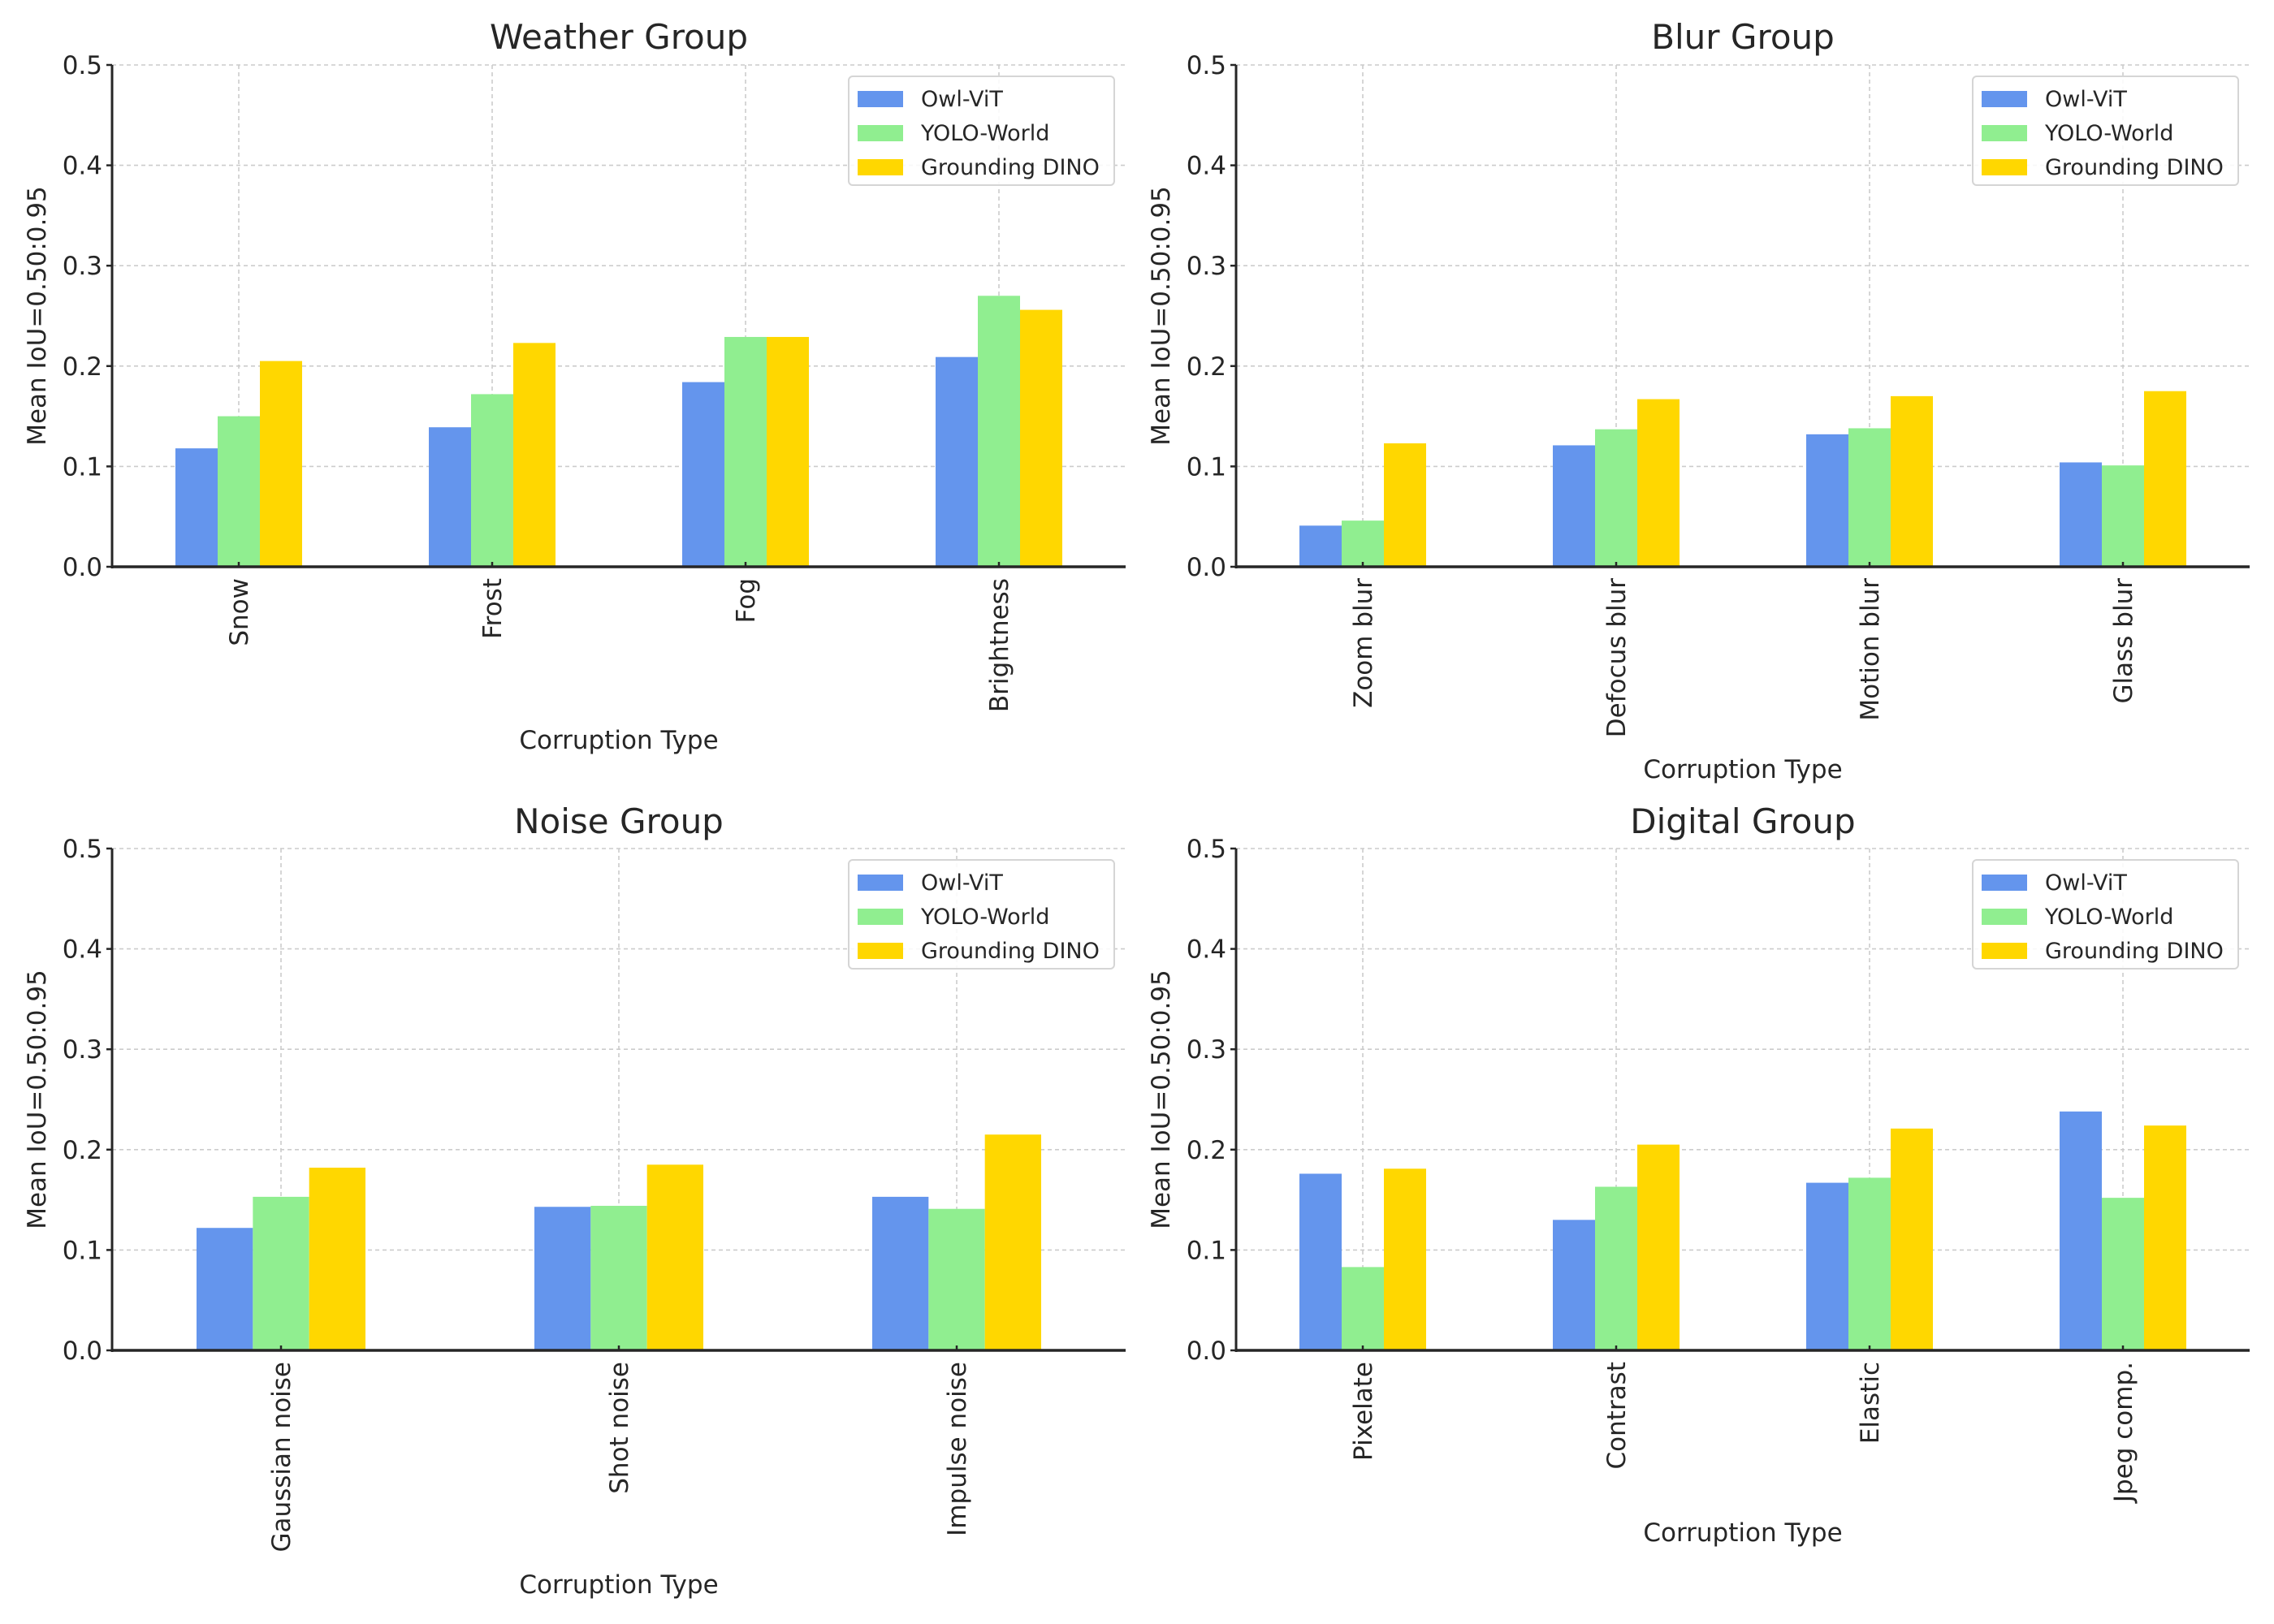 This screenshot has width=2274, height=1624. What do you see at coordinates (1364, 1411) in the screenshot?
I see `x-tick-label-pixelate: Pixelate` at bounding box center [1364, 1411].